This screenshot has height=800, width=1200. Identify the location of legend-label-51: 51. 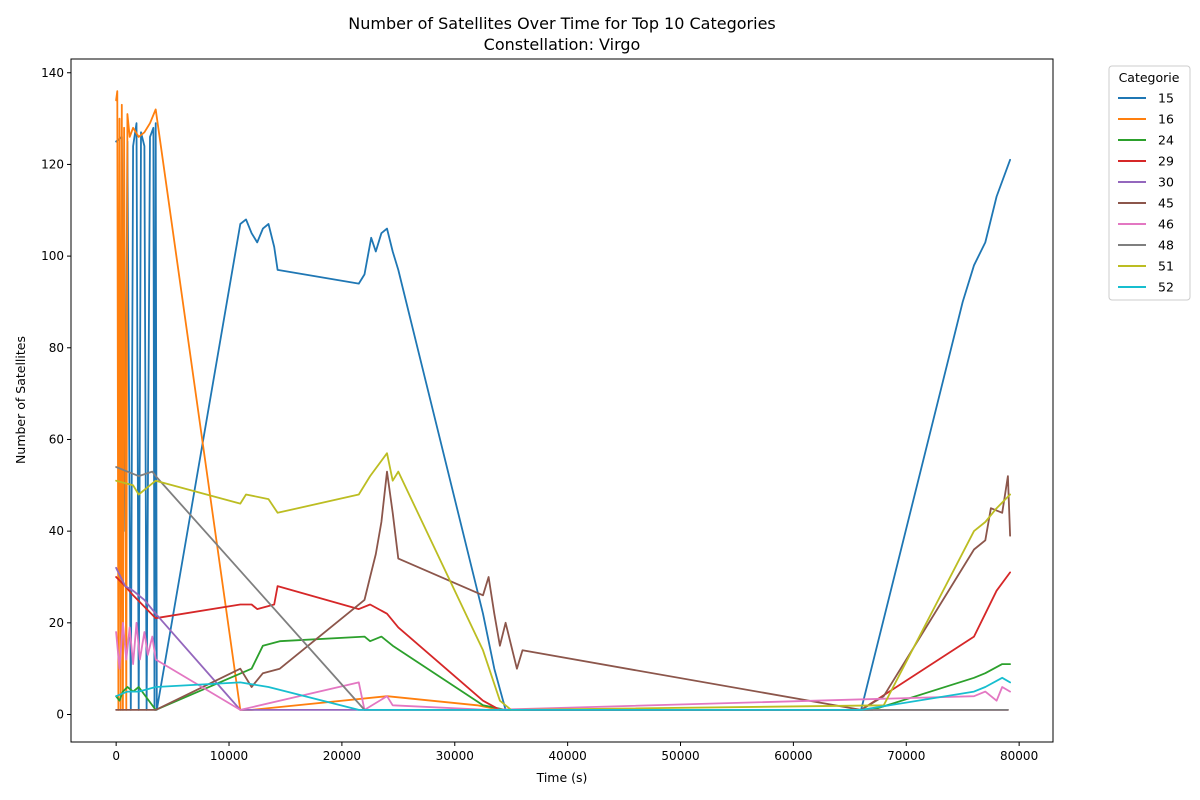
(1166, 266).